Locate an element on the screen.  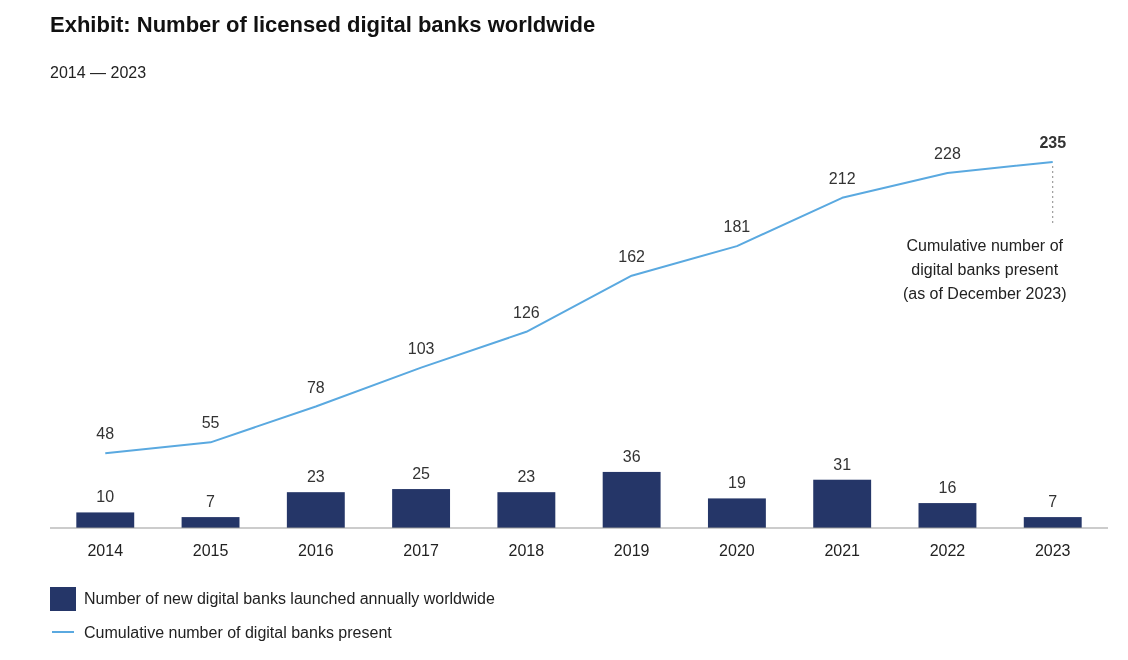
data-label: 10 is located at coordinates (105, 497).